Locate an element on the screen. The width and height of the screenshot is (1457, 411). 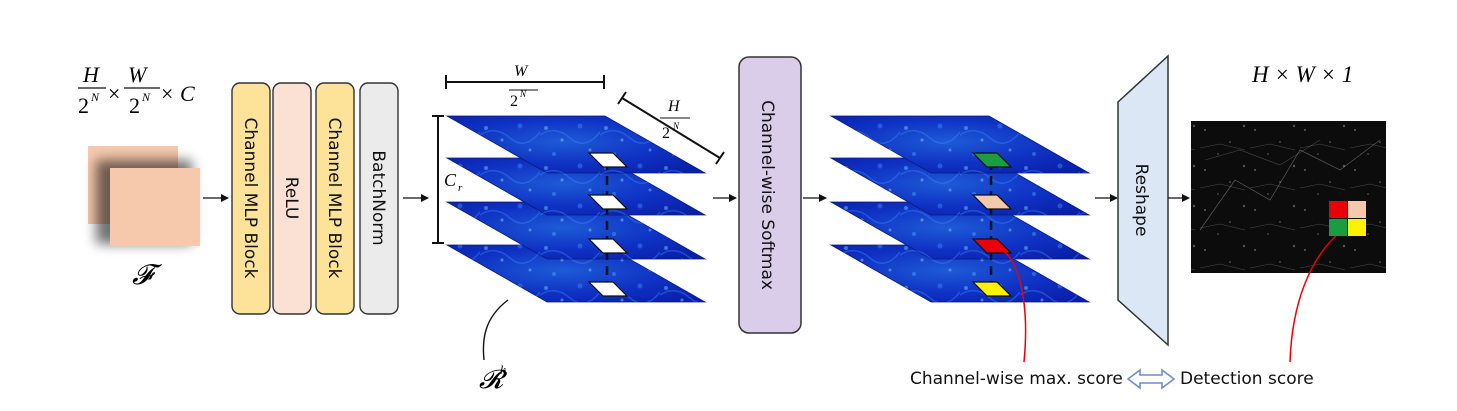
height-h: H is located at coordinates (674, 106).